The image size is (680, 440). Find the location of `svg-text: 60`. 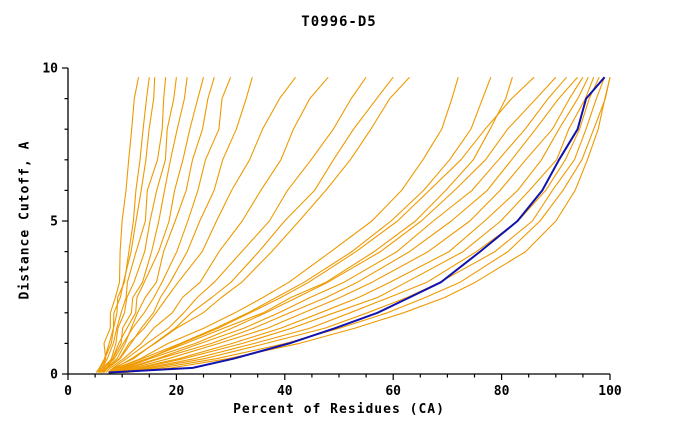

svg-text: 60 is located at coordinates (393, 391).